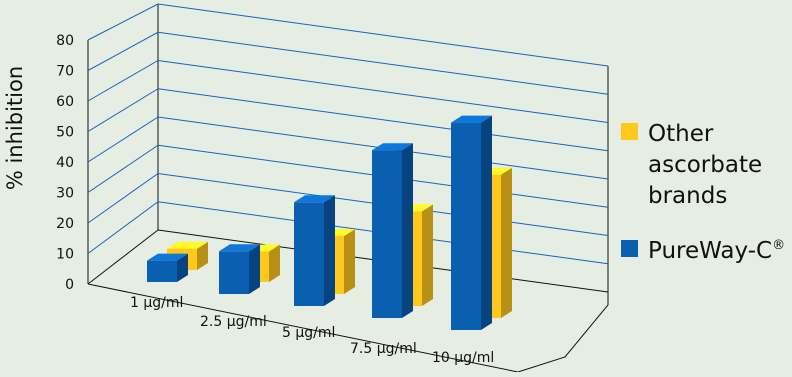 Image resolution: width=792 pixels, height=377 pixels. I want to click on legend-label: ascorbate, so click(705, 165).